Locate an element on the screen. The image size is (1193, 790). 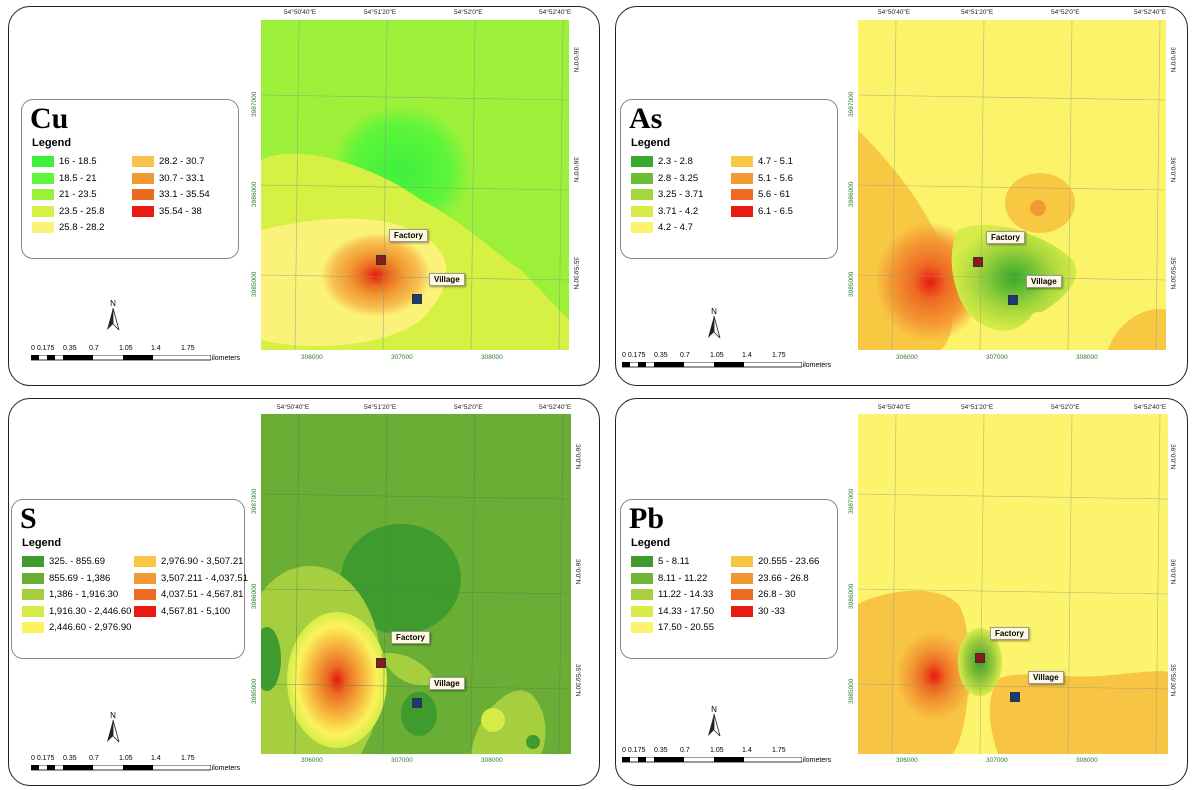
legend-range: 1,386 - 1,916.30 is located at coordinates (84, 595).